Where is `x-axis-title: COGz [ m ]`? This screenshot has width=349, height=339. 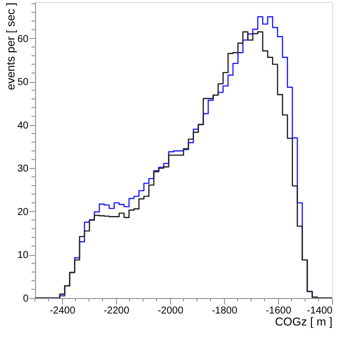 x-axis-title: COGz [ m ] is located at coordinates (303, 322).